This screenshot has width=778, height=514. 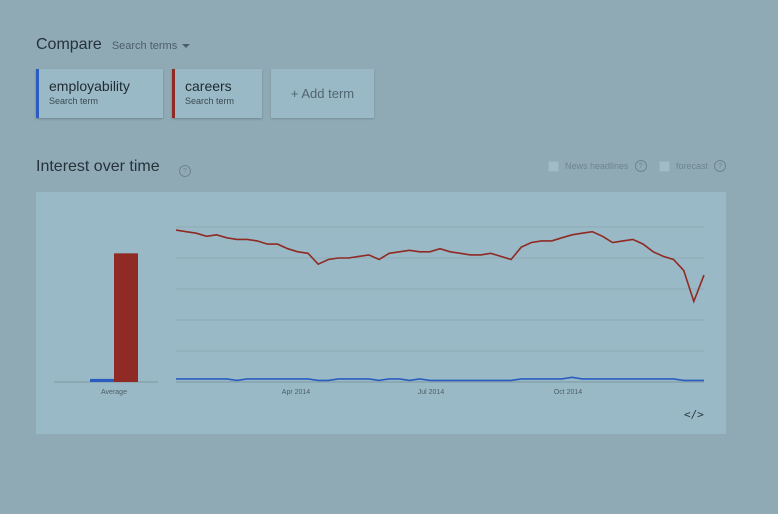 What do you see at coordinates (144, 46) in the screenshot?
I see `search-terms-label: Search terms` at bounding box center [144, 46].